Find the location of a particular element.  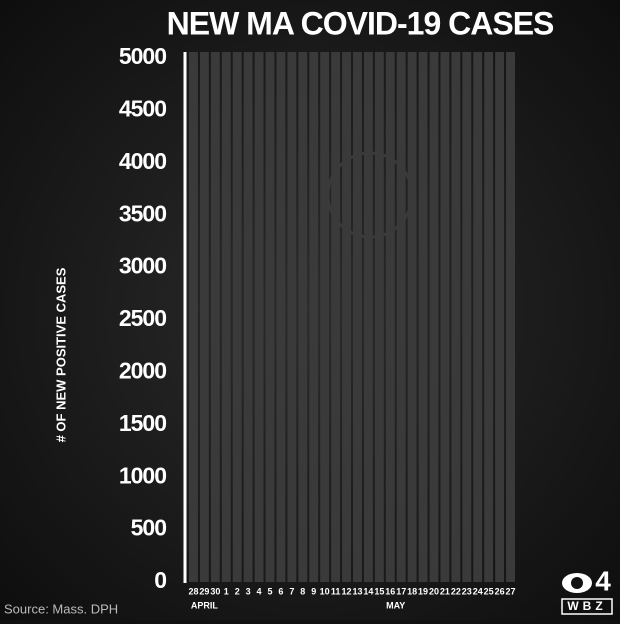

source: Source: Mass. DPH is located at coordinates (61, 608).